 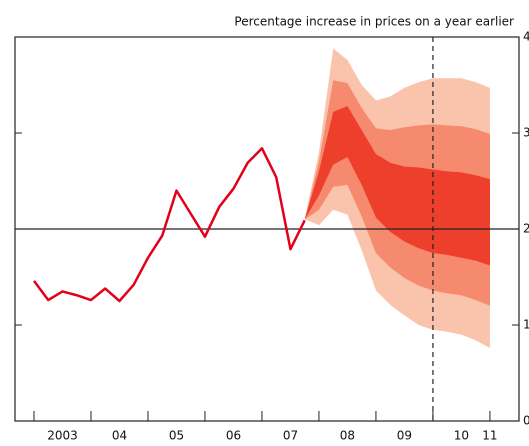 I want to click on fan-band, so click(x=397, y=186).